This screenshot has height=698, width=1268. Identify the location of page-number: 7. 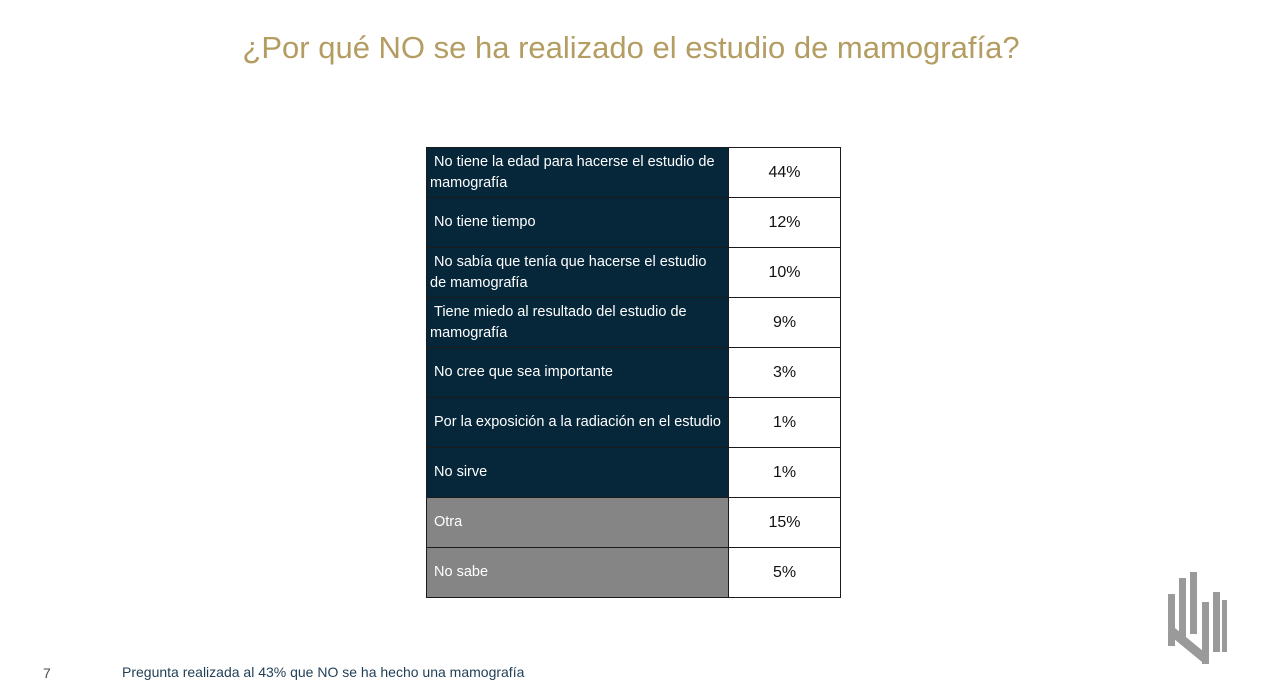
(47, 673).